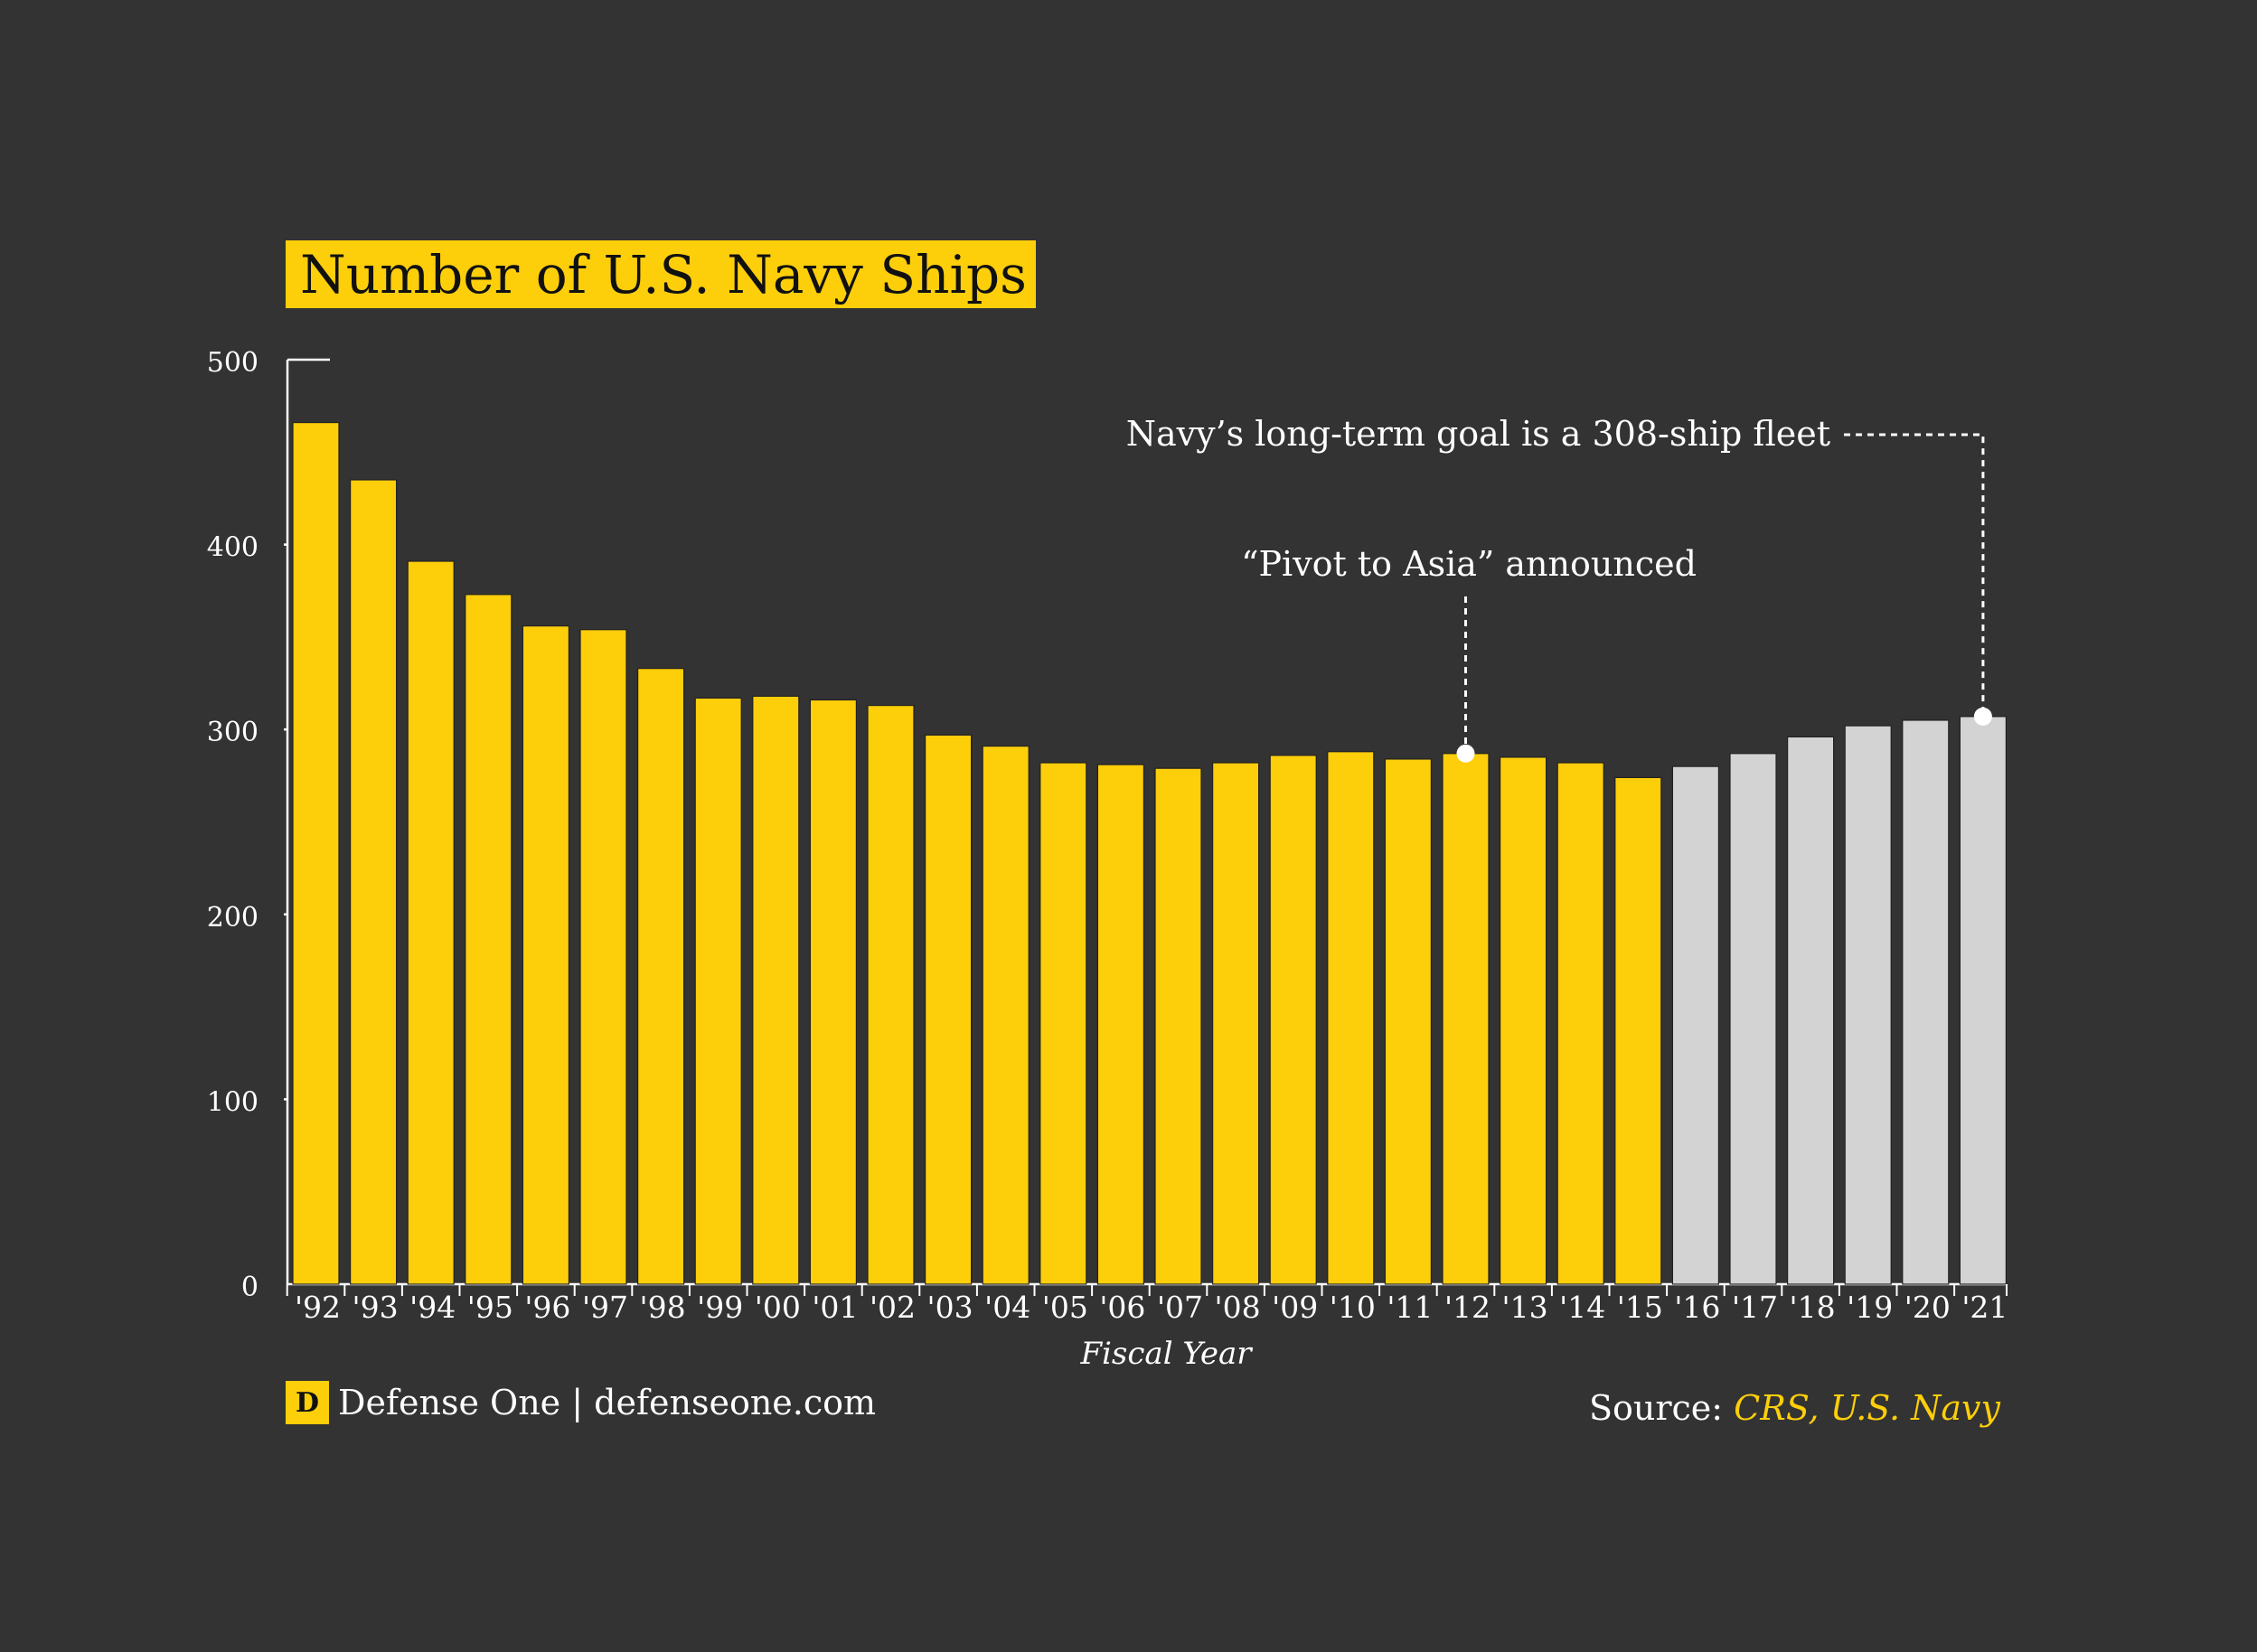  I want to click on title-banner: Number of U.S. Navy Ships, so click(661, 274).